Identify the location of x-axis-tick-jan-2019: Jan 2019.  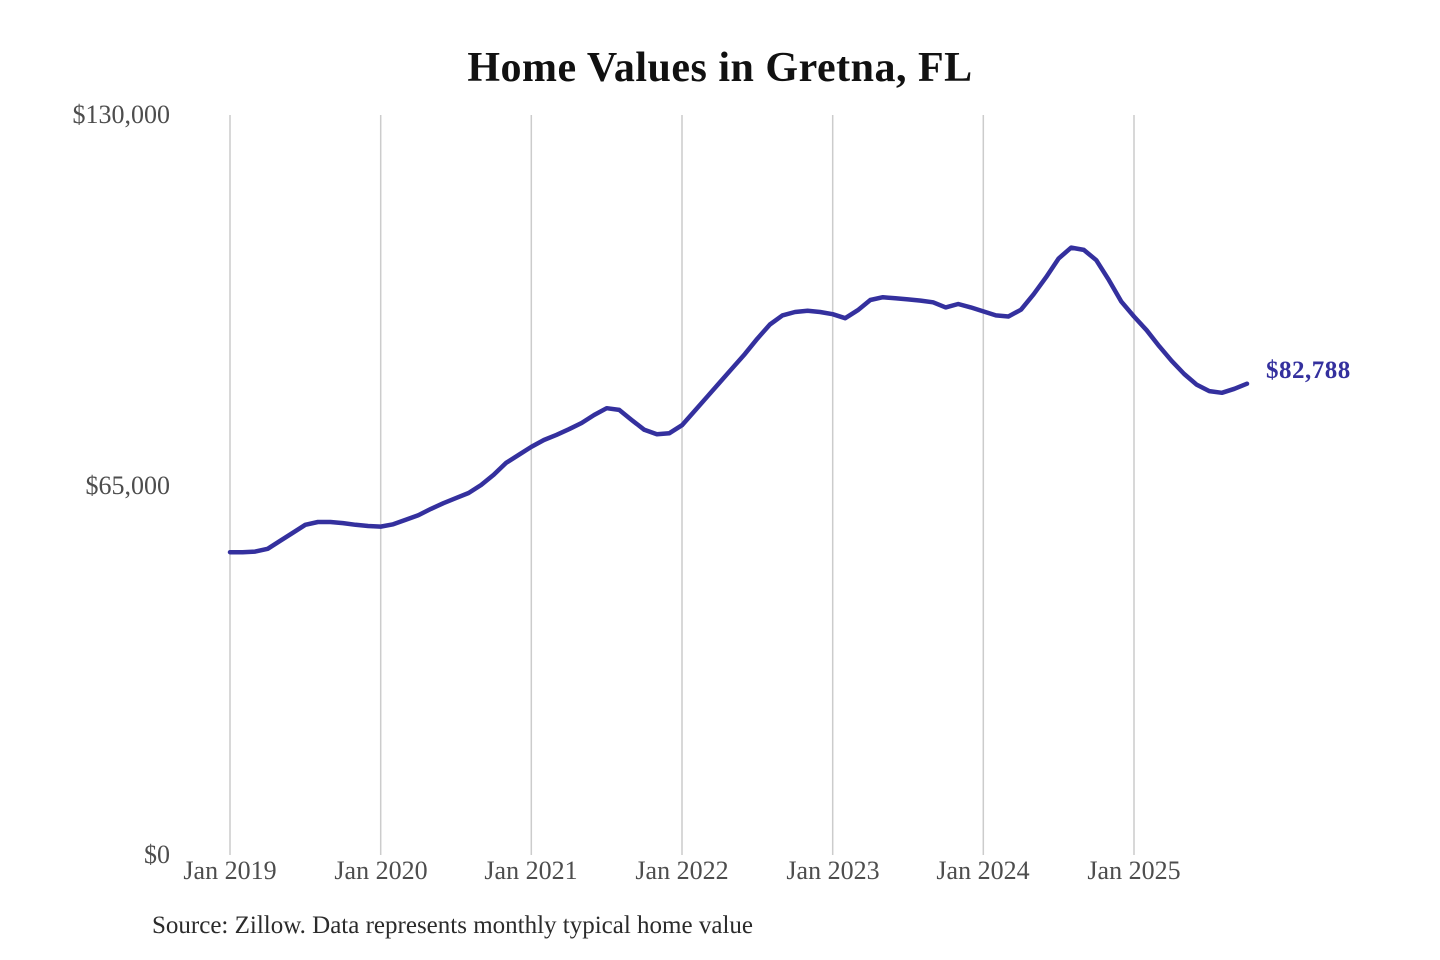
(230, 870).